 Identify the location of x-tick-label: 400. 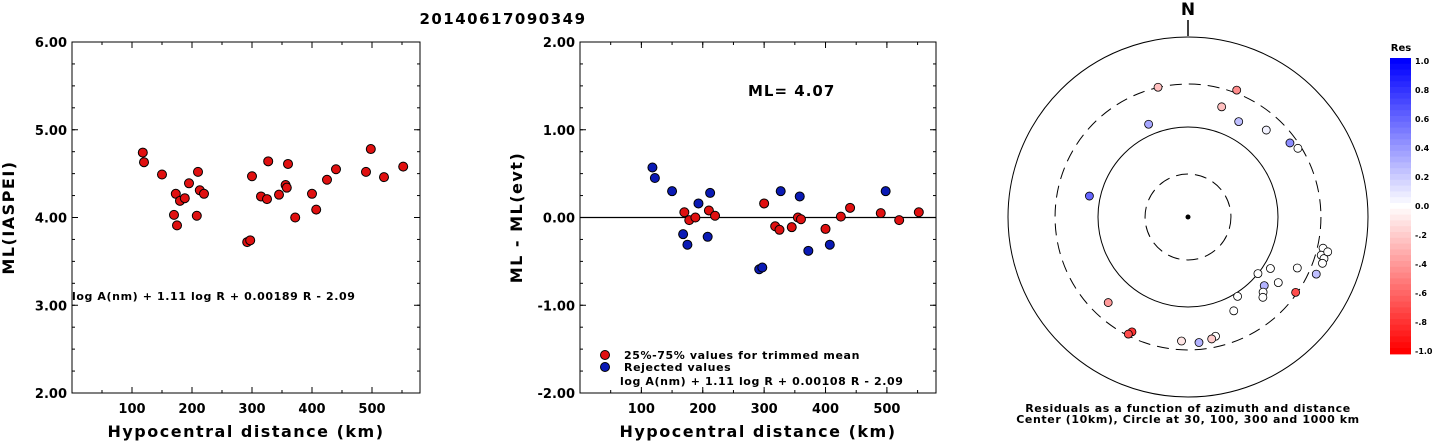
(825, 409).